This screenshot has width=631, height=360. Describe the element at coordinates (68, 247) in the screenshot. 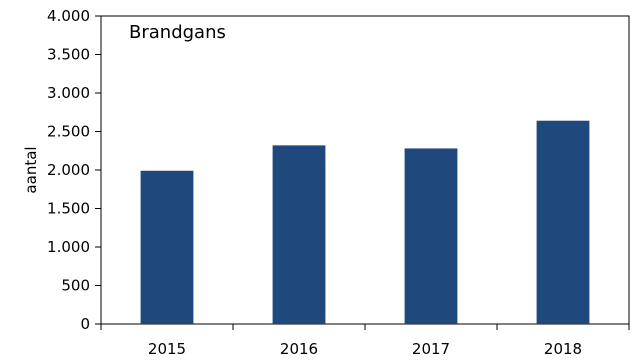

I see `y-tick-label: 1.000` at that location.